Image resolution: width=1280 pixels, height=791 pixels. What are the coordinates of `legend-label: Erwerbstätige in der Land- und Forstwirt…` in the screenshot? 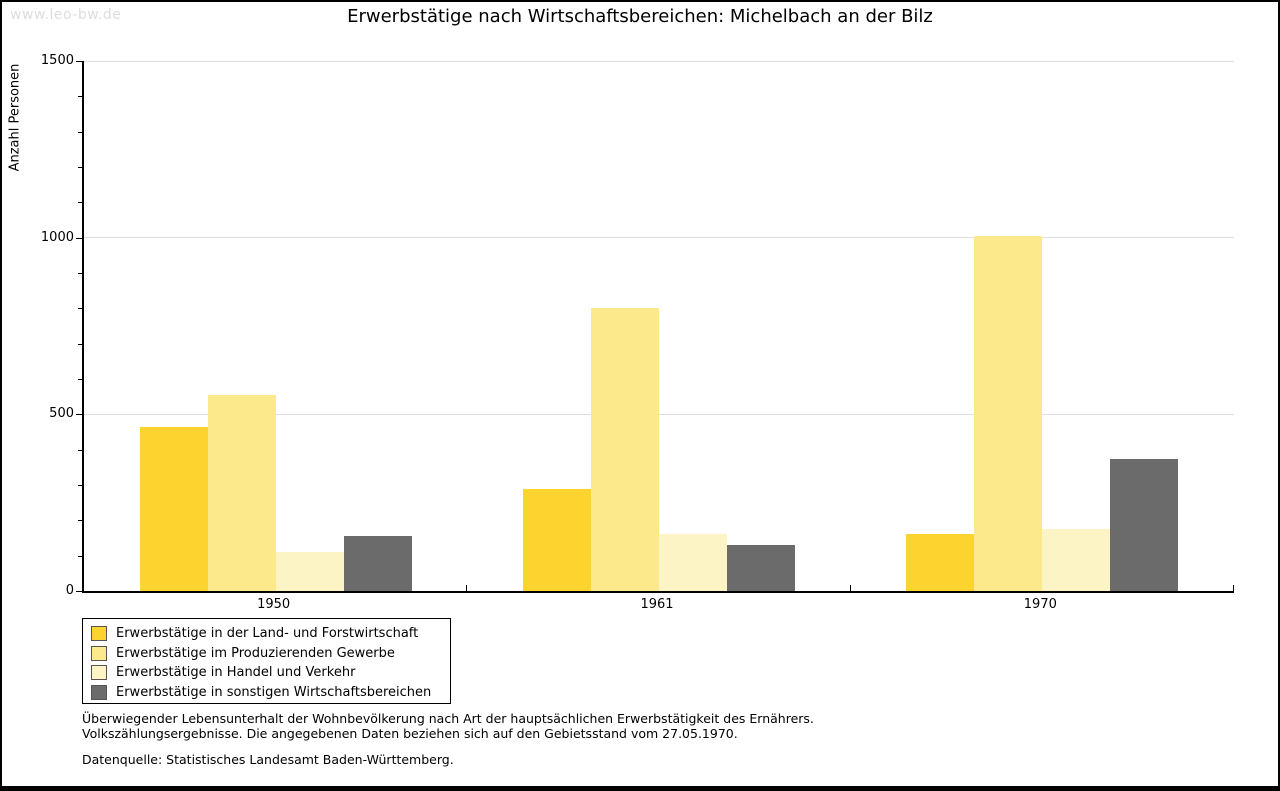 It's located at (267, 634).